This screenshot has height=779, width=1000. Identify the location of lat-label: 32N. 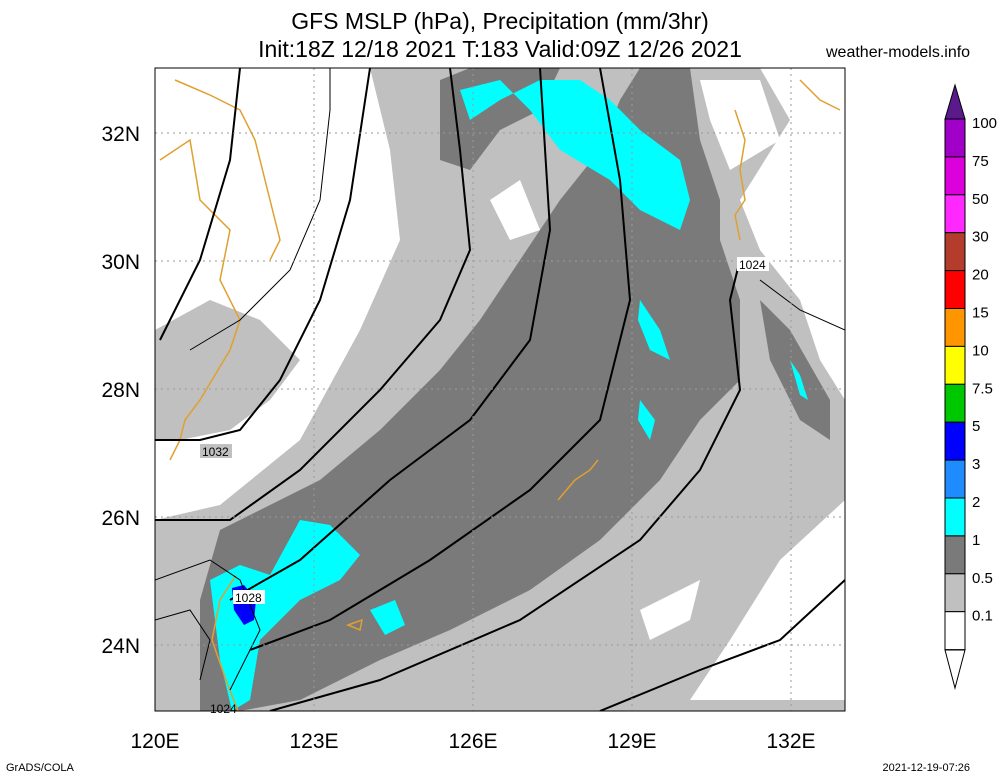
(120, 134).